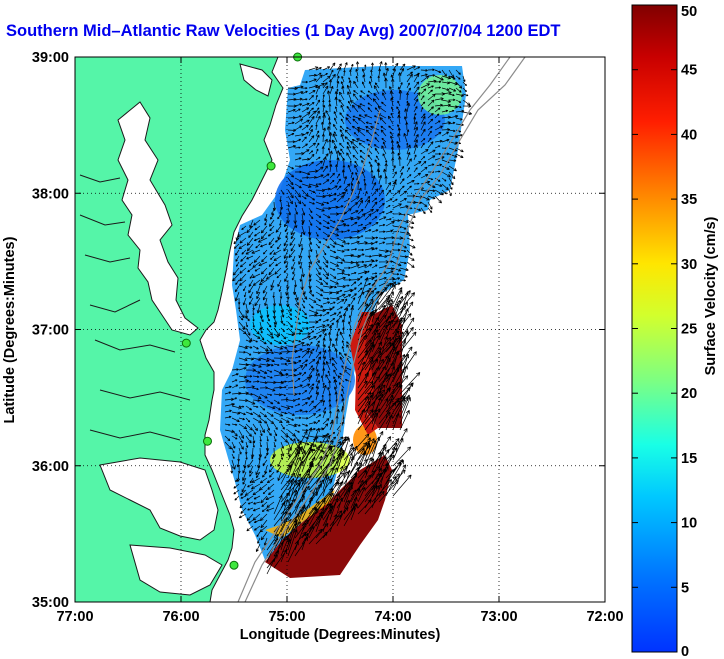 Image resolution: width=724 pixels, height=659 pixels. What do you see at coordinates (158, 218) in the screenshot?
I see `chesapeake-bay` at bounding box center [158, 218].